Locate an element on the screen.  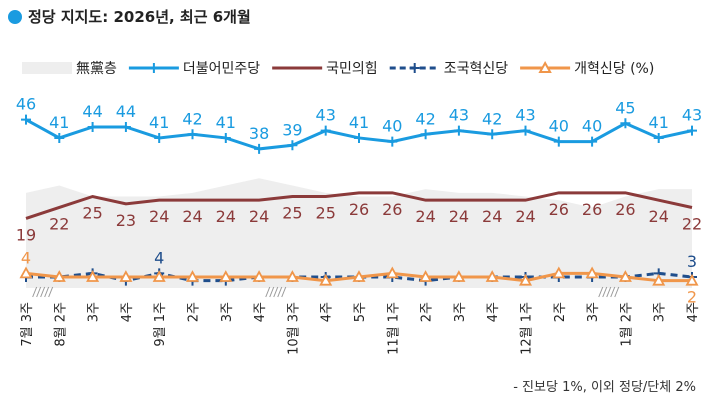
series-line is located at coordinates (359, 205).